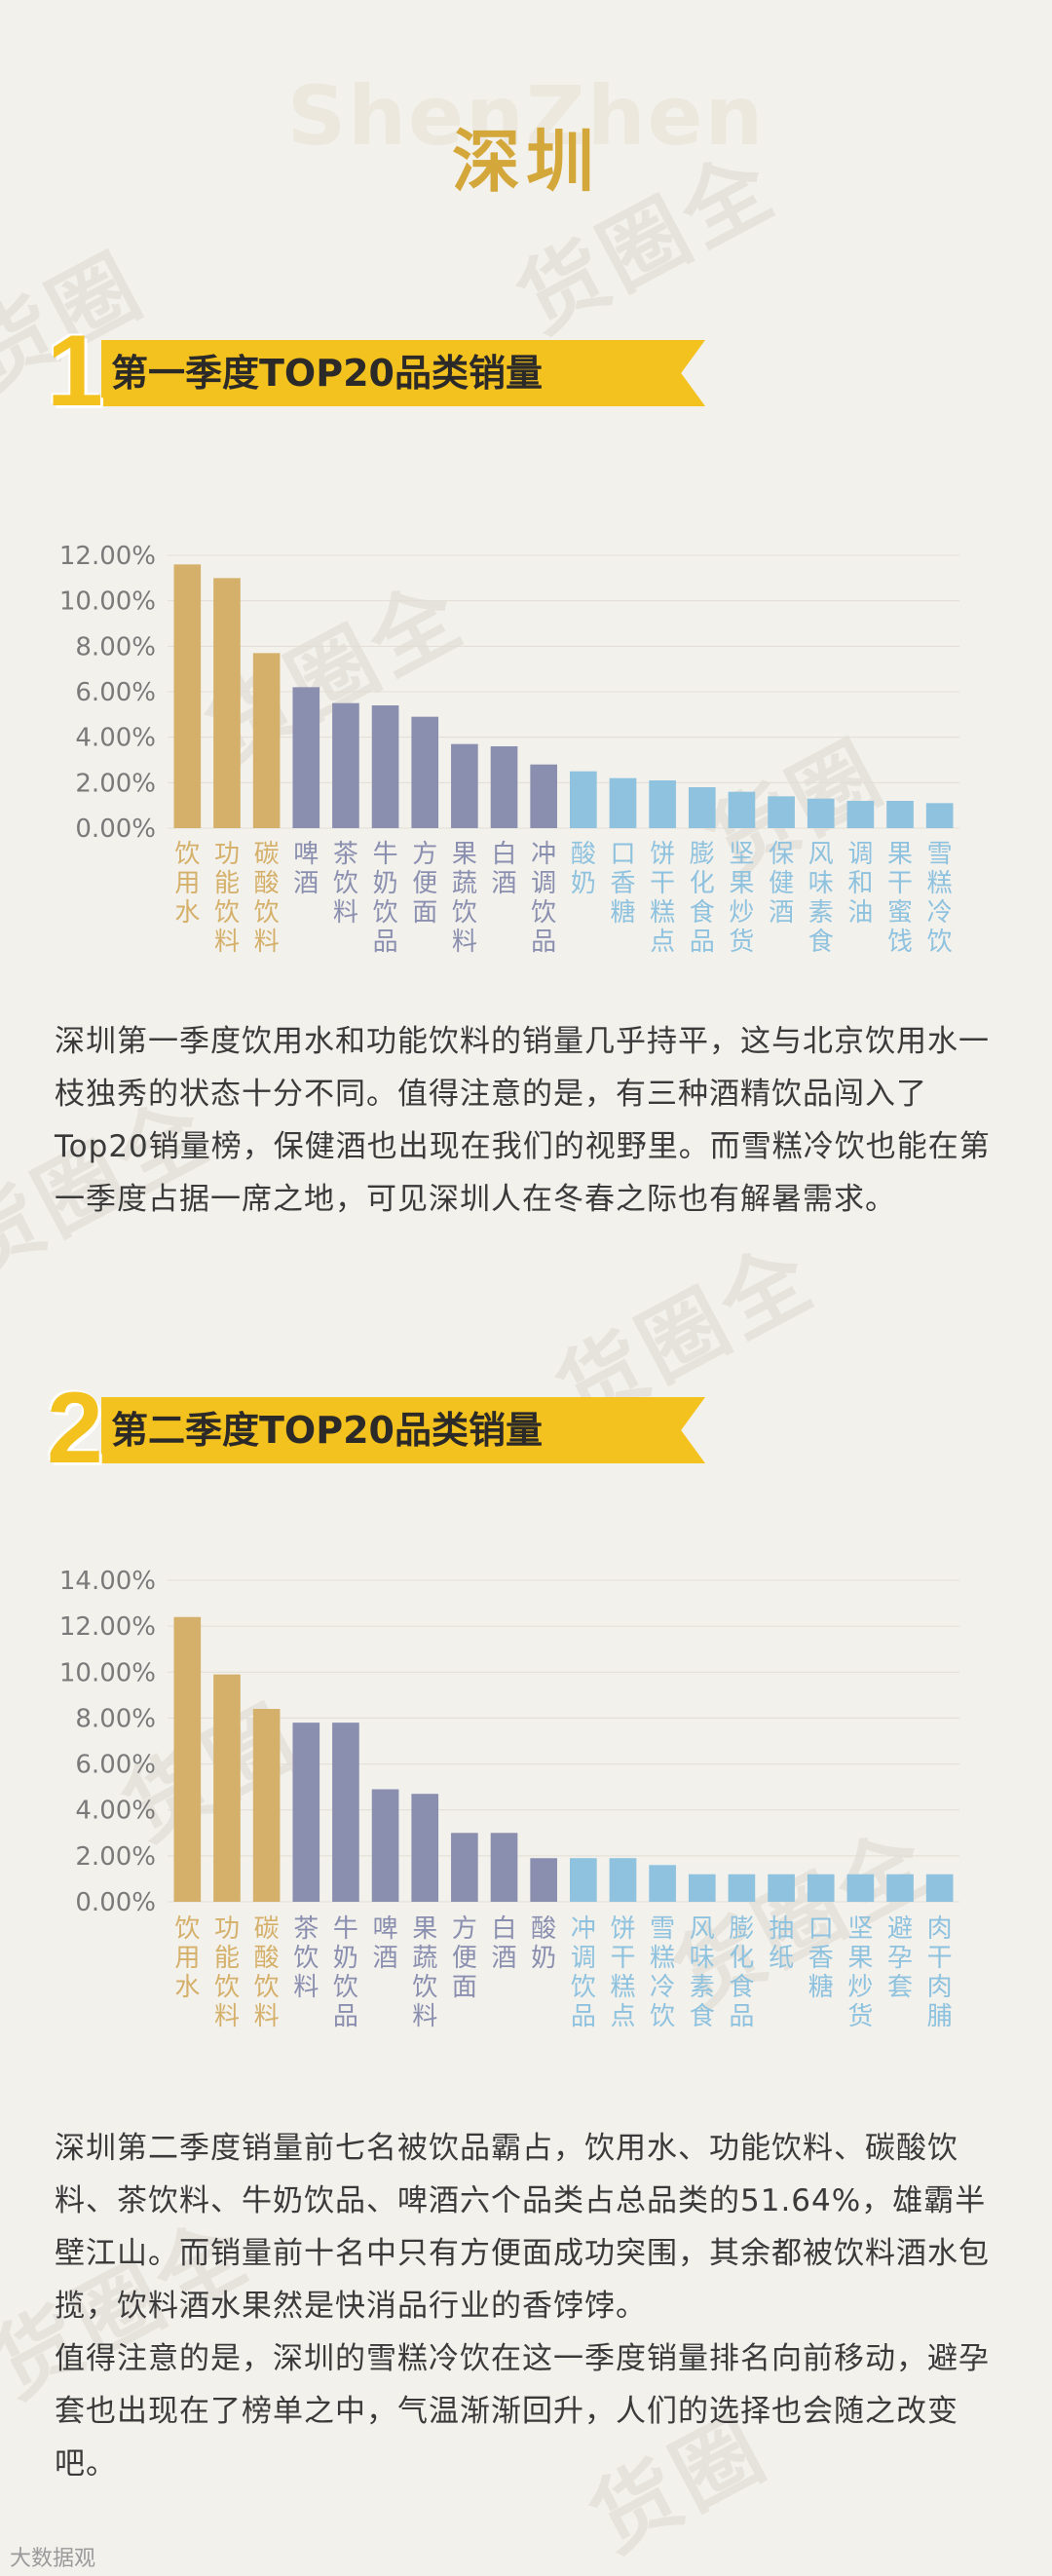  Describe the element at coordinates (75, 371) in the screenshot. I see `section-1-number: 1` at that location.